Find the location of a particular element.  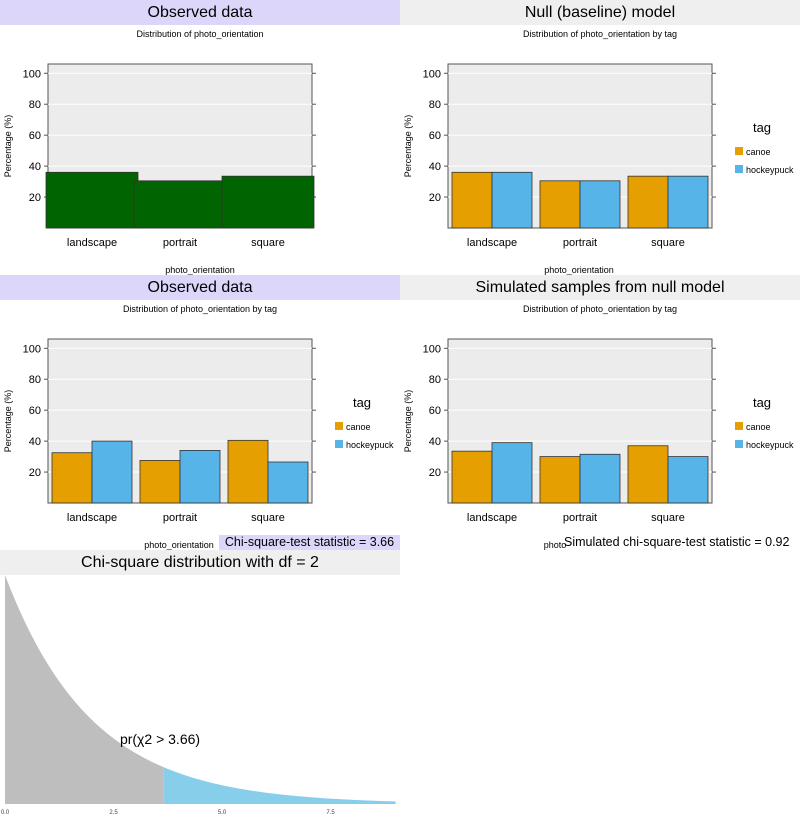

x-tick-label: 7.5 is located at coordinates (330, 813).